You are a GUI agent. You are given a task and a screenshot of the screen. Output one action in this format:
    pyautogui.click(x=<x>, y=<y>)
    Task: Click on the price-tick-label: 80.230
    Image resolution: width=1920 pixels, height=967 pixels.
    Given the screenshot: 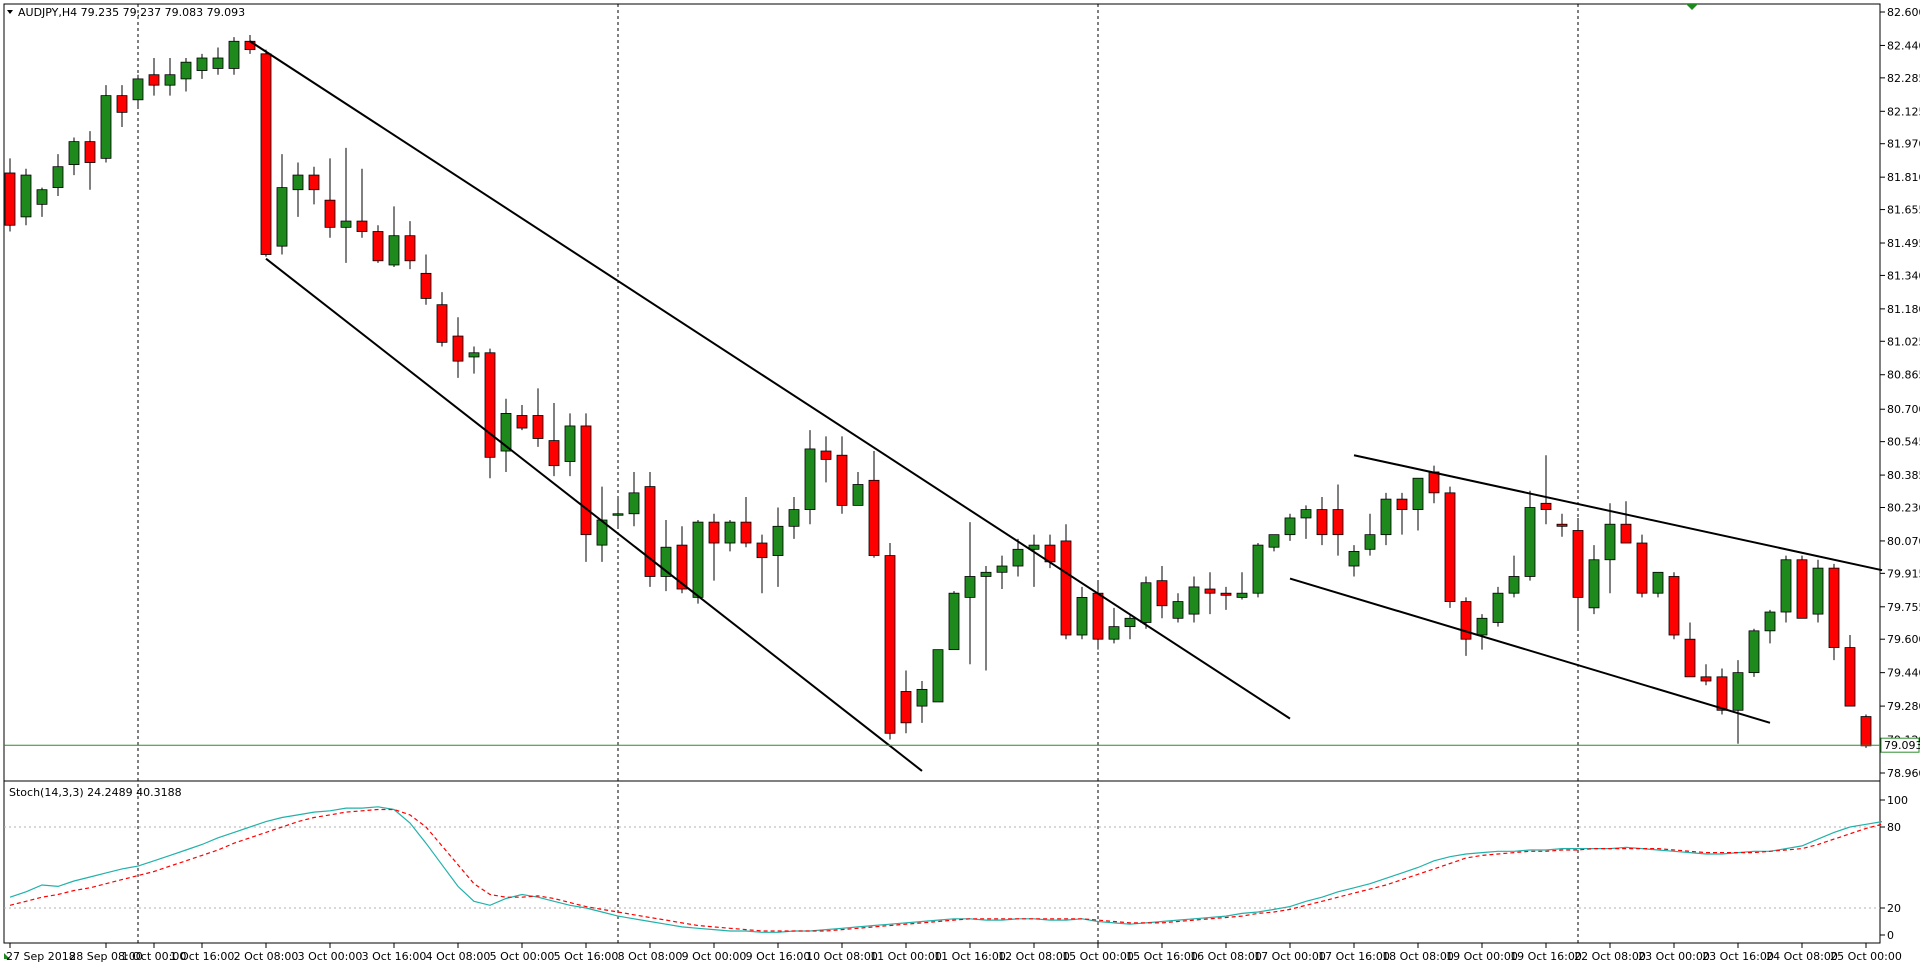 What is the action you would take?
    pyautogui.click(x=1903, y=507)
    